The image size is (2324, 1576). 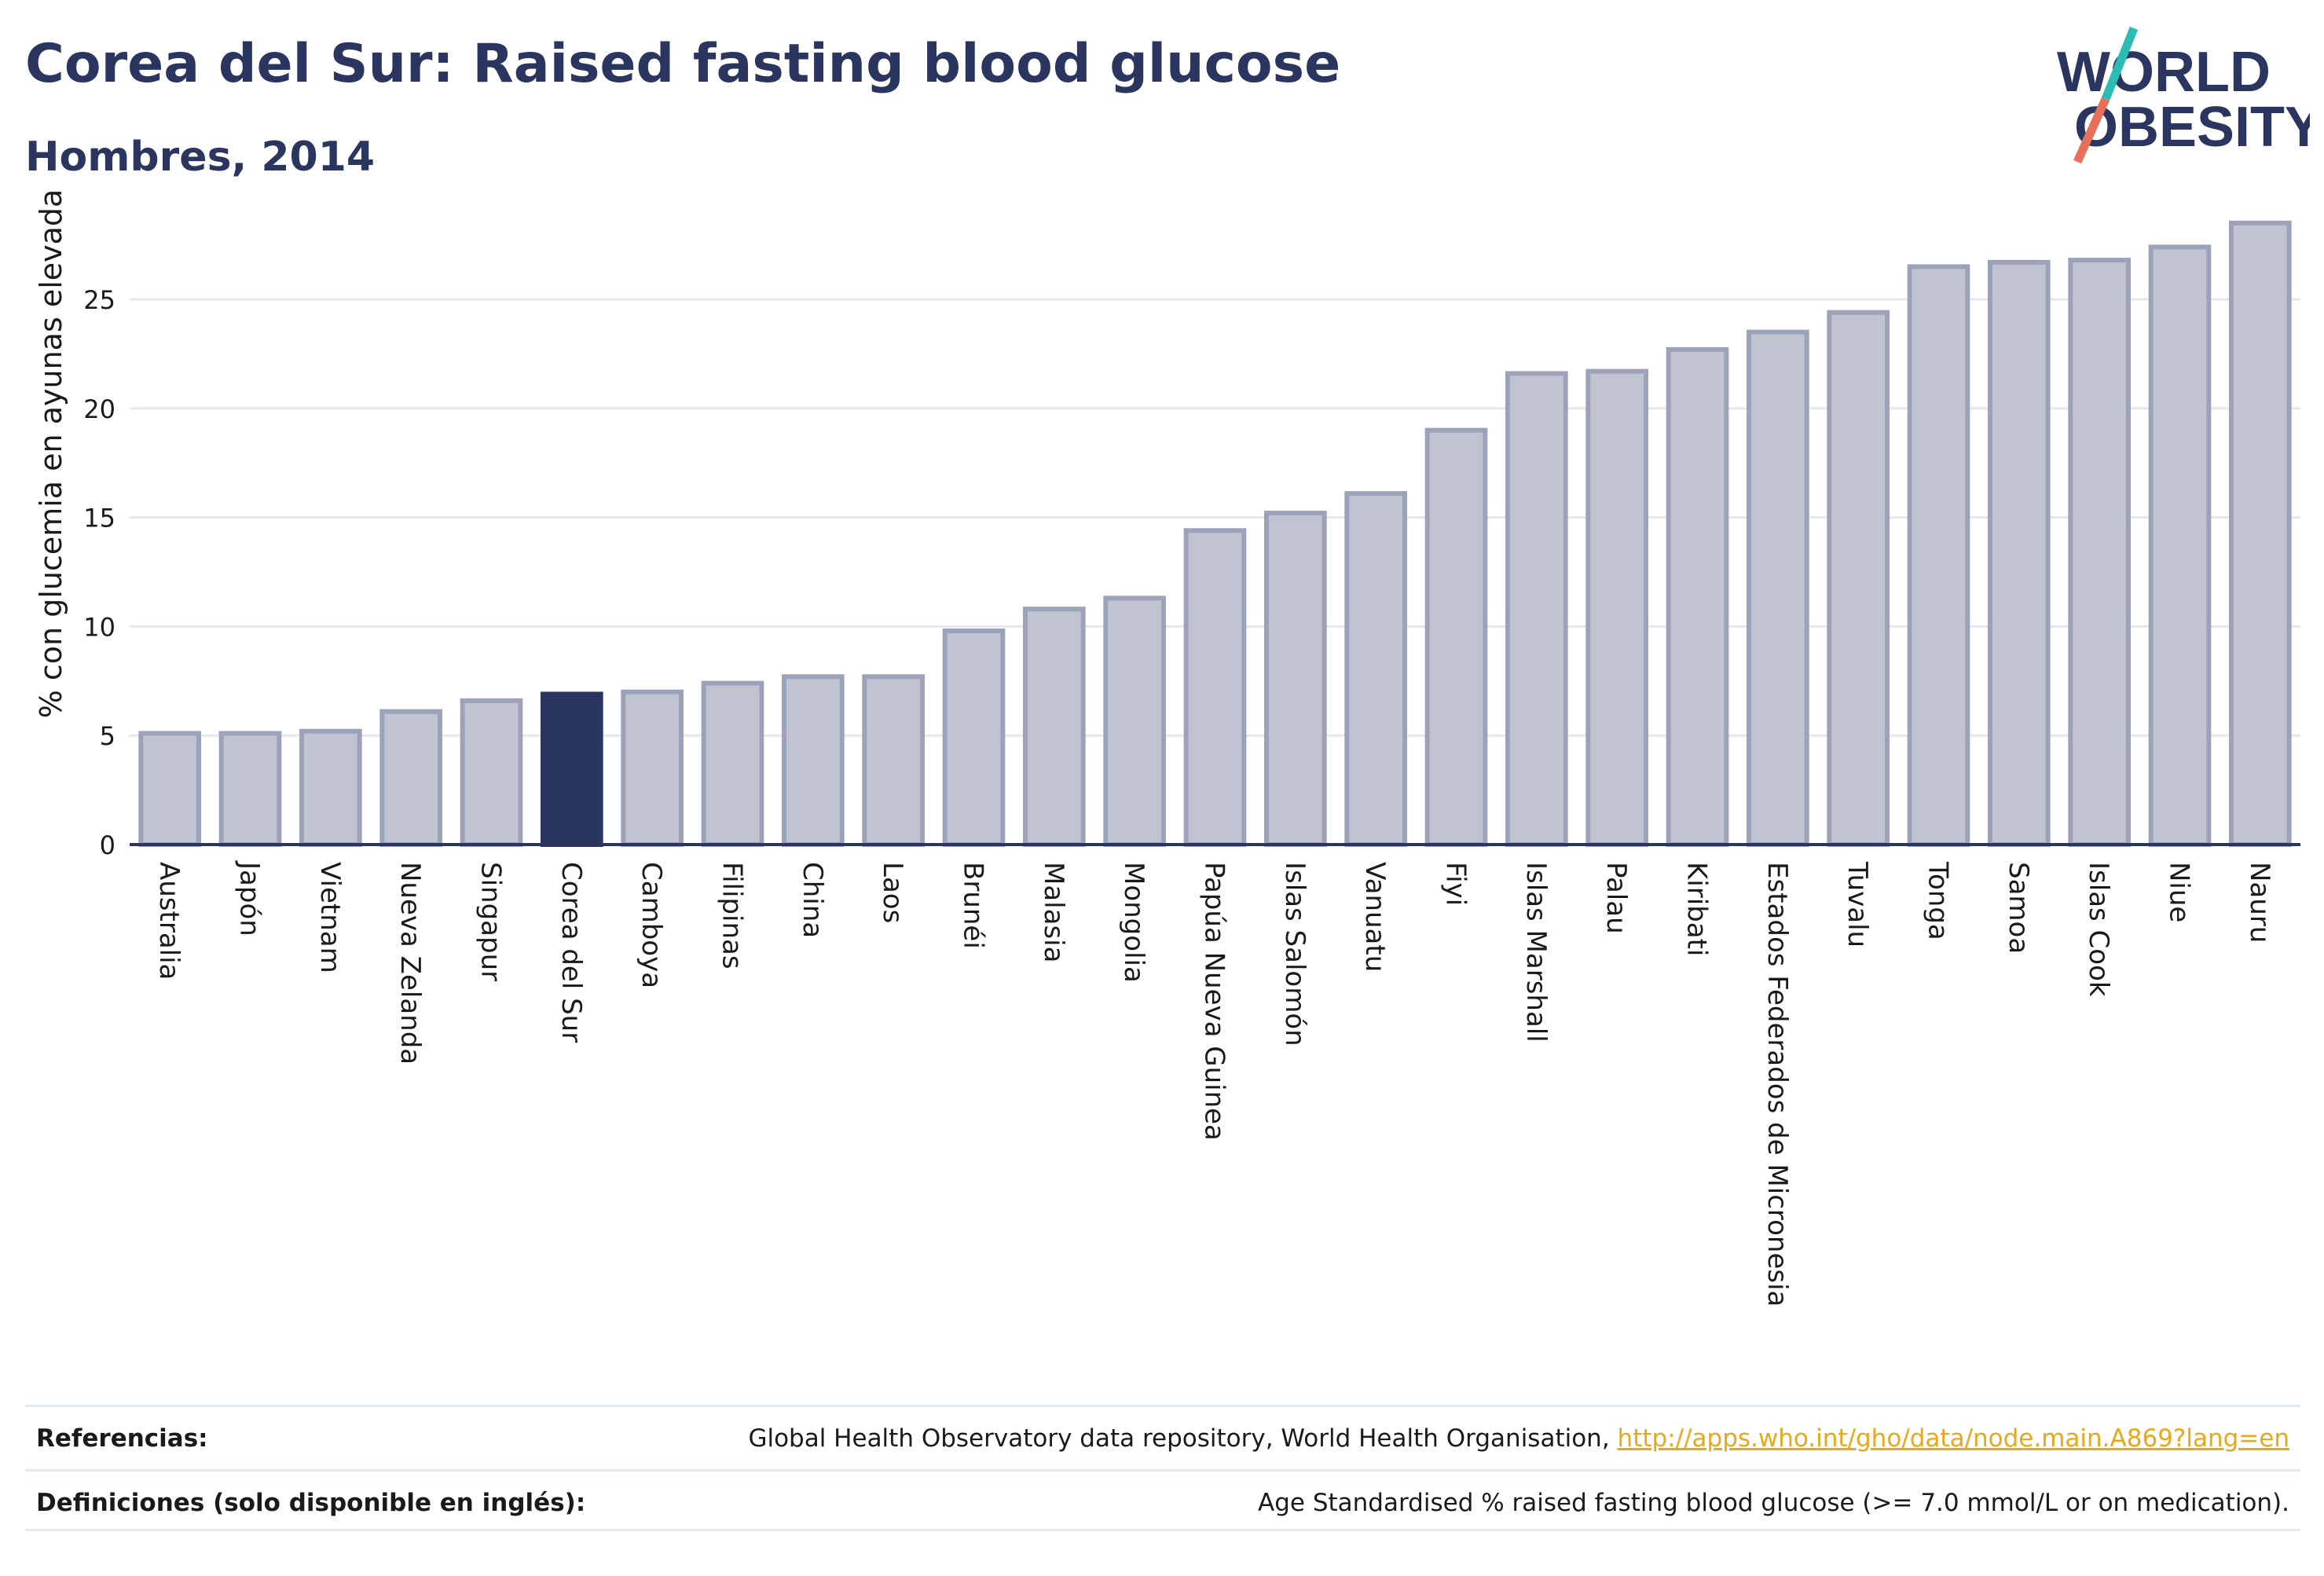 I want to click on x-tick-label: Singapur, so click(x=491, y=921).